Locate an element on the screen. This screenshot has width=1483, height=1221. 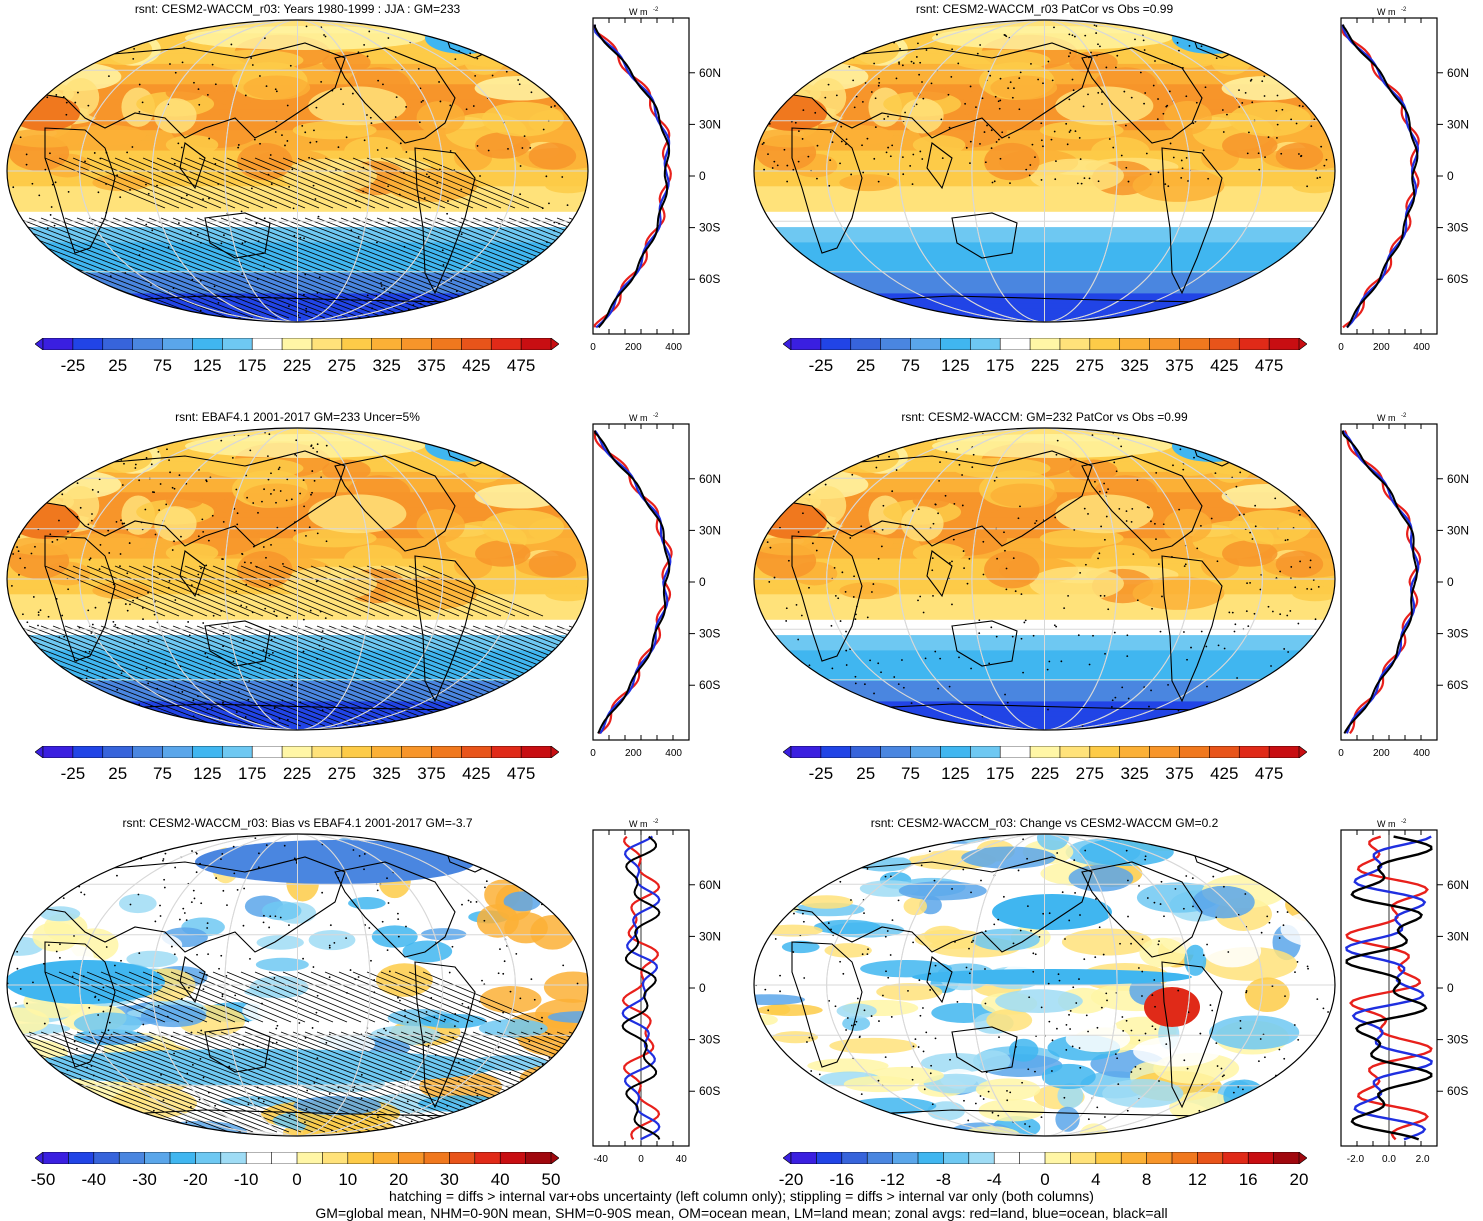
global-map is located at coordinates (1044, 171).